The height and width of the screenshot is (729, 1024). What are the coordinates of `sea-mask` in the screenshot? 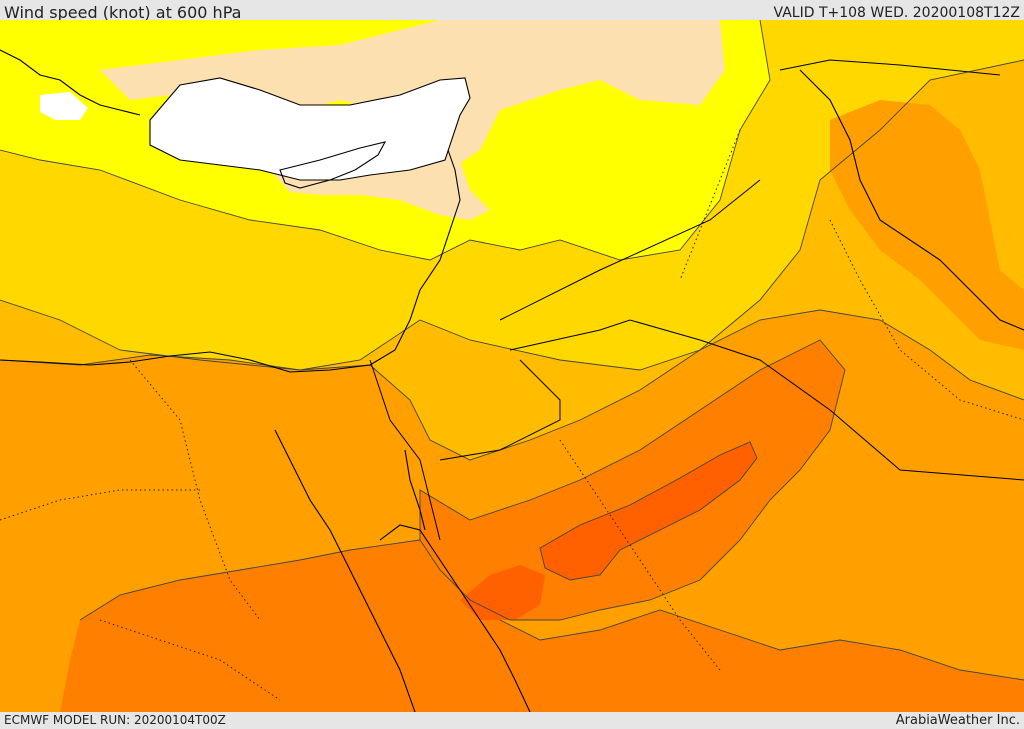 It's located at (310, 129).